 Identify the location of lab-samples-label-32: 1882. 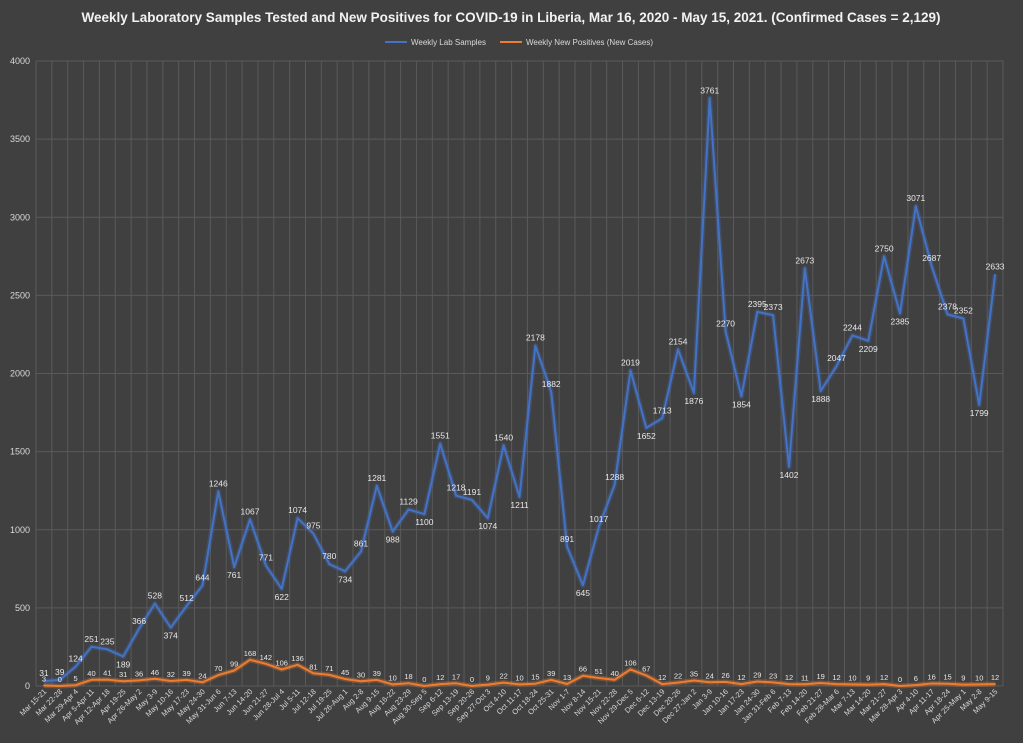
(551, 384).